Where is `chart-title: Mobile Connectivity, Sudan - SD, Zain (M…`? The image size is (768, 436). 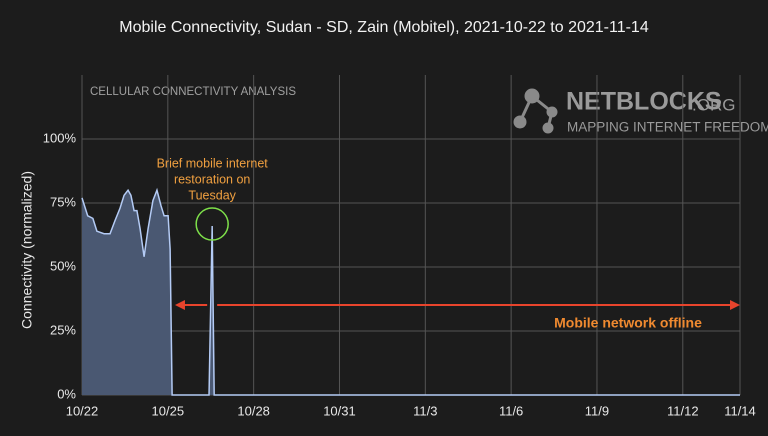 chart-title: Mobile Connectivity, Sudan - SD, Zain (M… is located at coordinates (384, 27).